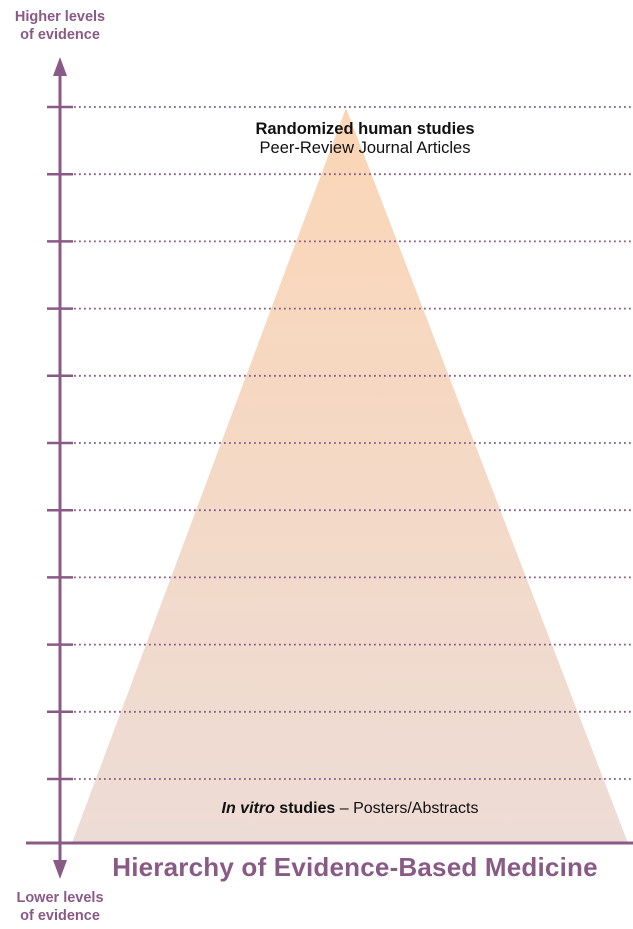 The image size is (633, 929). Describe the element at coordinates (248, 808) in the screenshot. I see `base-italic: In vitro` at that location.